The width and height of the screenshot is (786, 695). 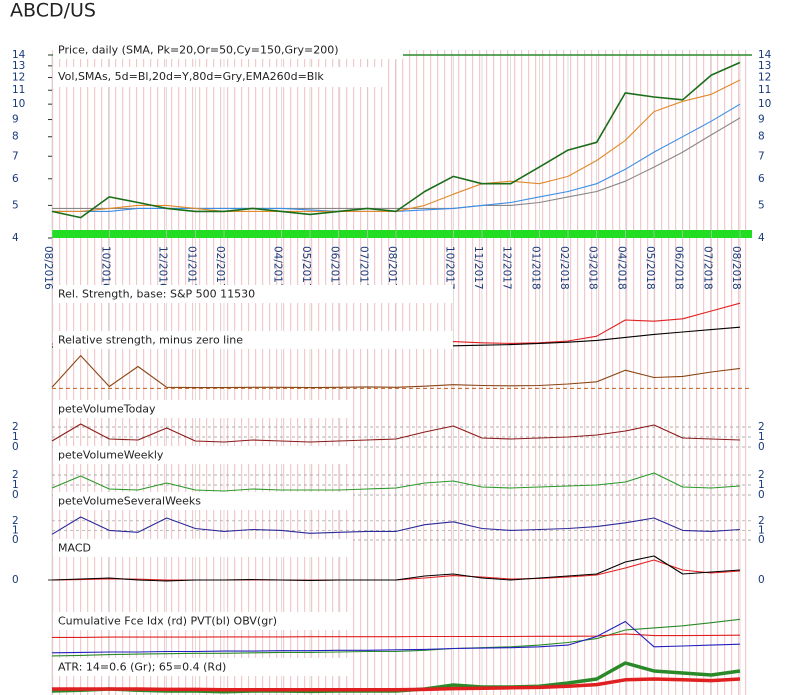 I want to click on y-tick-label: 12, so click(x=18, y=78).